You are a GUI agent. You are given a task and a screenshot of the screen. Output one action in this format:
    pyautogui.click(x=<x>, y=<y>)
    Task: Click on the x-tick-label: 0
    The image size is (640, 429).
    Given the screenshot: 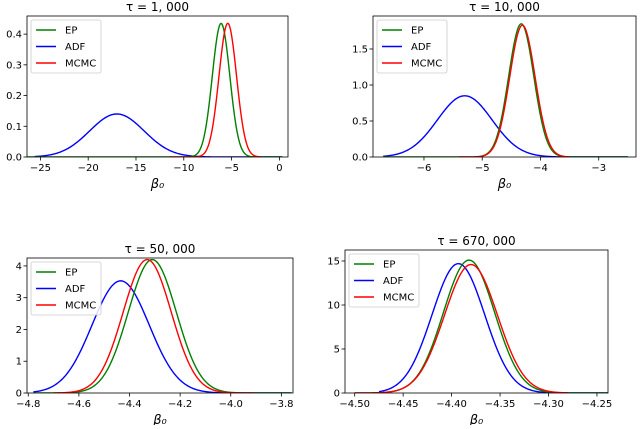 What is the action you would take?
    pyautogui.click(x=279, y=168)
    